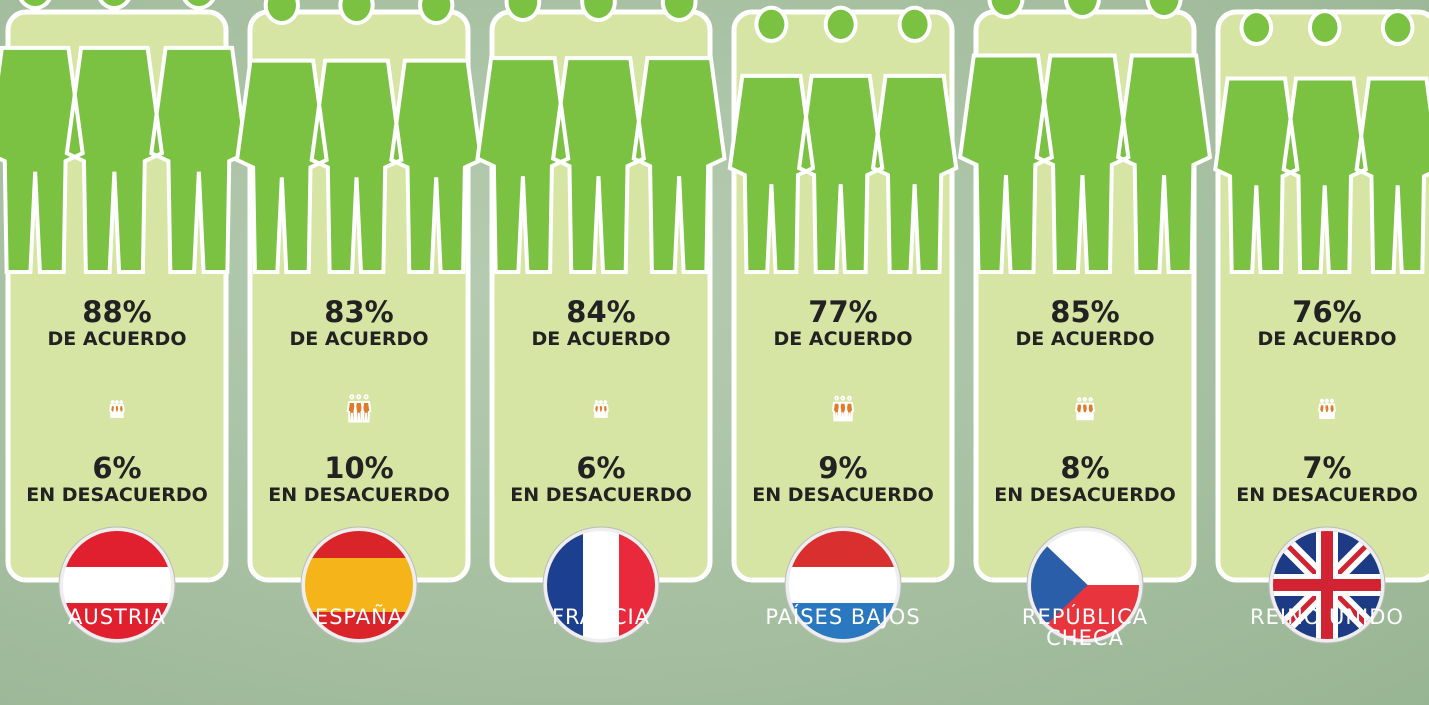  What do you see at coordinates (1084, 468) in the screenshot?
I see `disagree-value: 8%` at bounding box center [1084, 468].